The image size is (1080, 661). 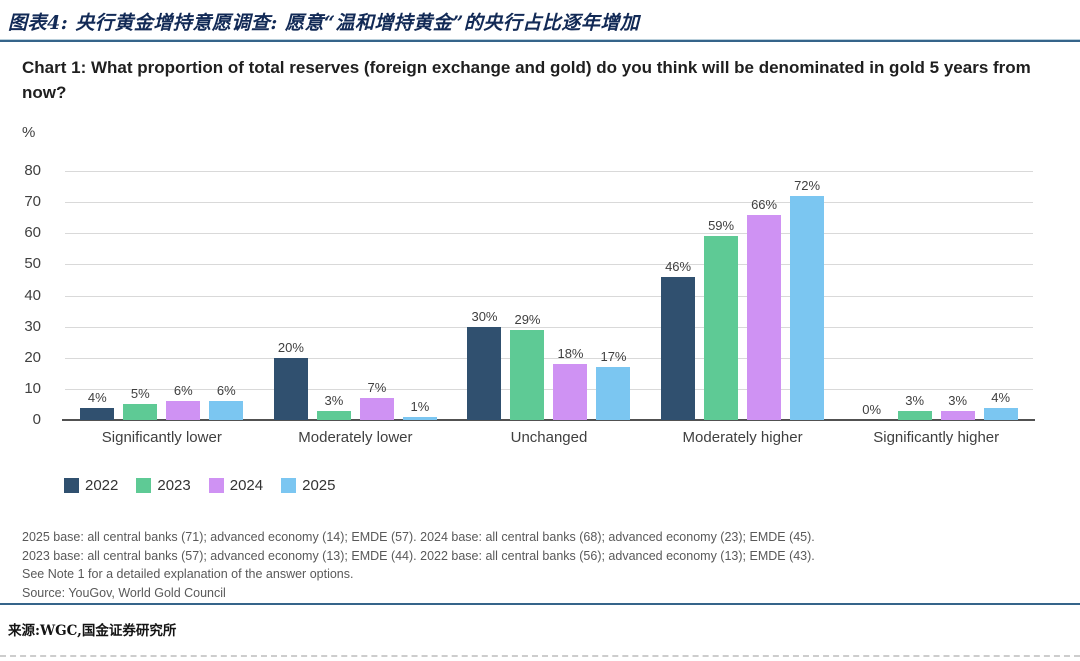 I want to click on bar-group: 20% 3% 7% 1%, so click(x=356, y=295).